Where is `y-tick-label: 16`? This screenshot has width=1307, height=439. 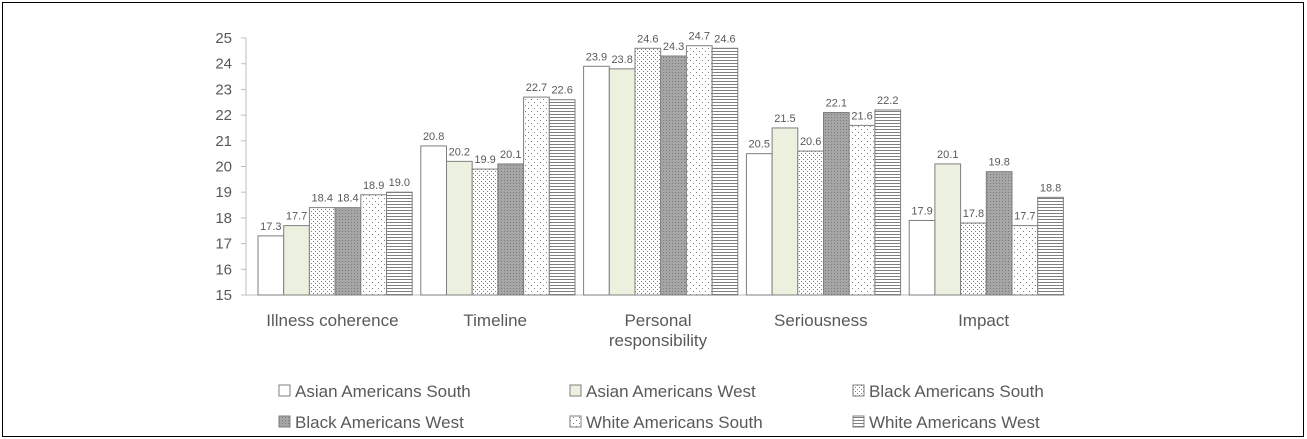
y-tick-label: 16 is located at coordinates (223, 269).